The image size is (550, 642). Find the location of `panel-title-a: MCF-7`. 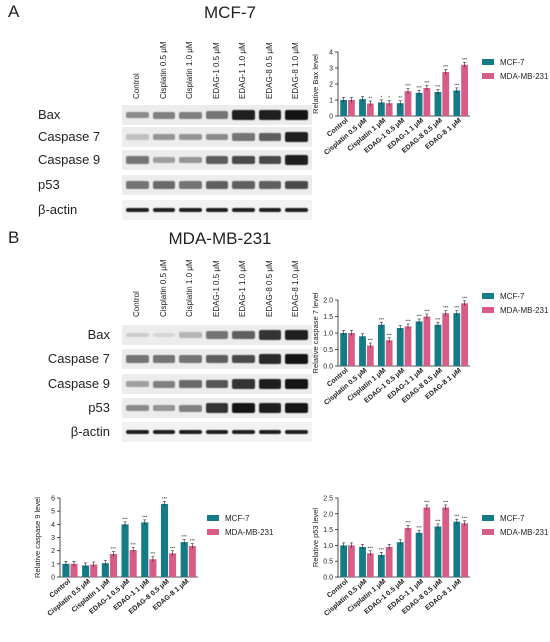

panel-title-a: MCF-7 is located at coordinates (230, 12).